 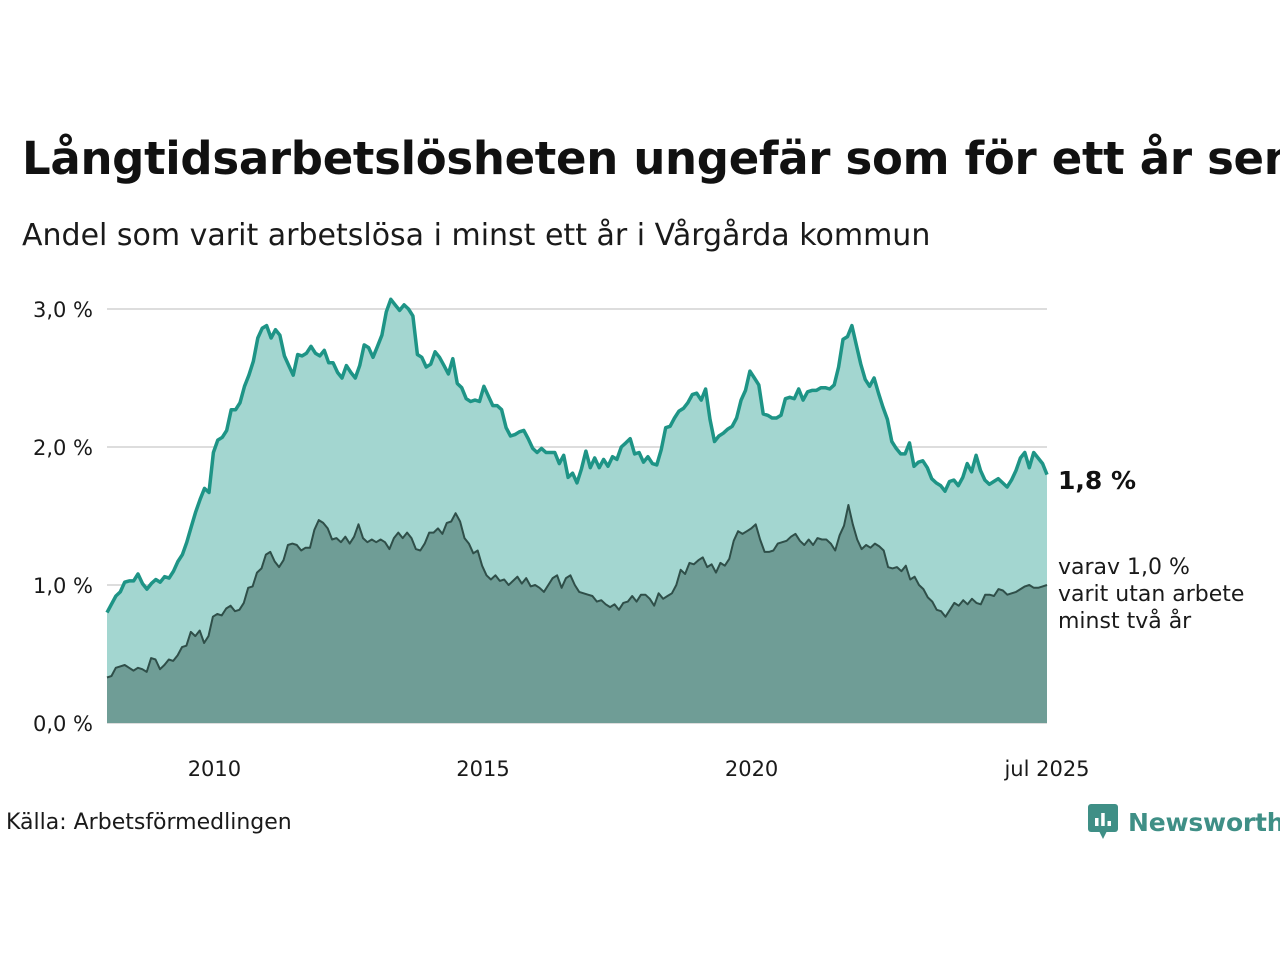 What do you see at coordinates (1097, 480) in the screenshot?
I see `total-end-label: 1,8 %` at bounding box center [1097, 480].